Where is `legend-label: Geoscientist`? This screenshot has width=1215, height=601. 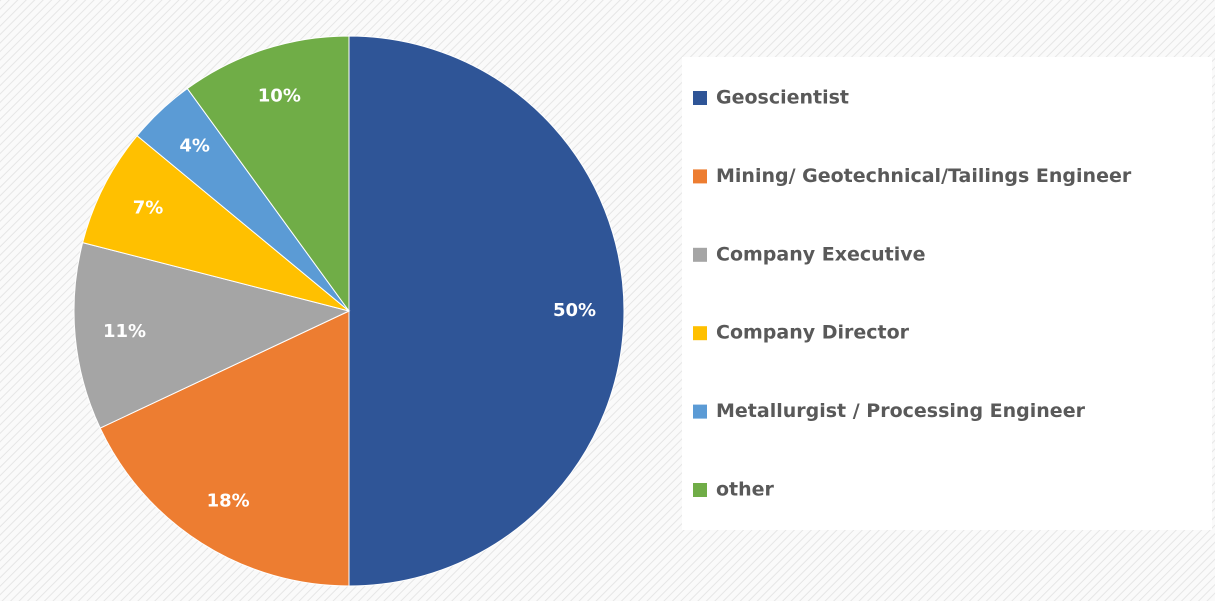
legend-label: Geoscientist is located at coordinates (782, 98).